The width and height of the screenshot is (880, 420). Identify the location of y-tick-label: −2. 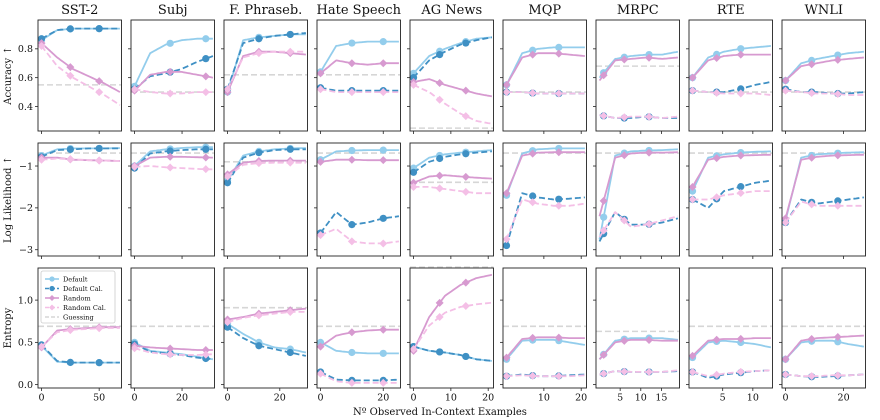
(26, 208).